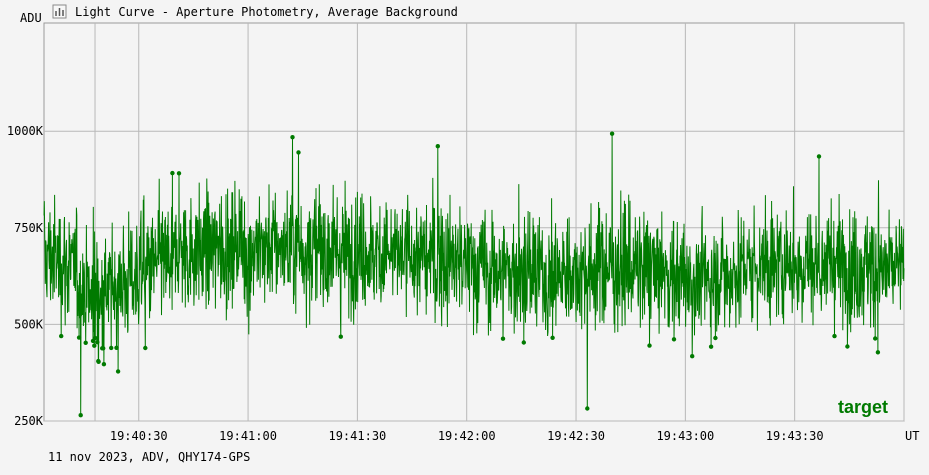  Describe the element at coordinates (59, 11) in the screenshot. I see `light-curve-icon` at that location.